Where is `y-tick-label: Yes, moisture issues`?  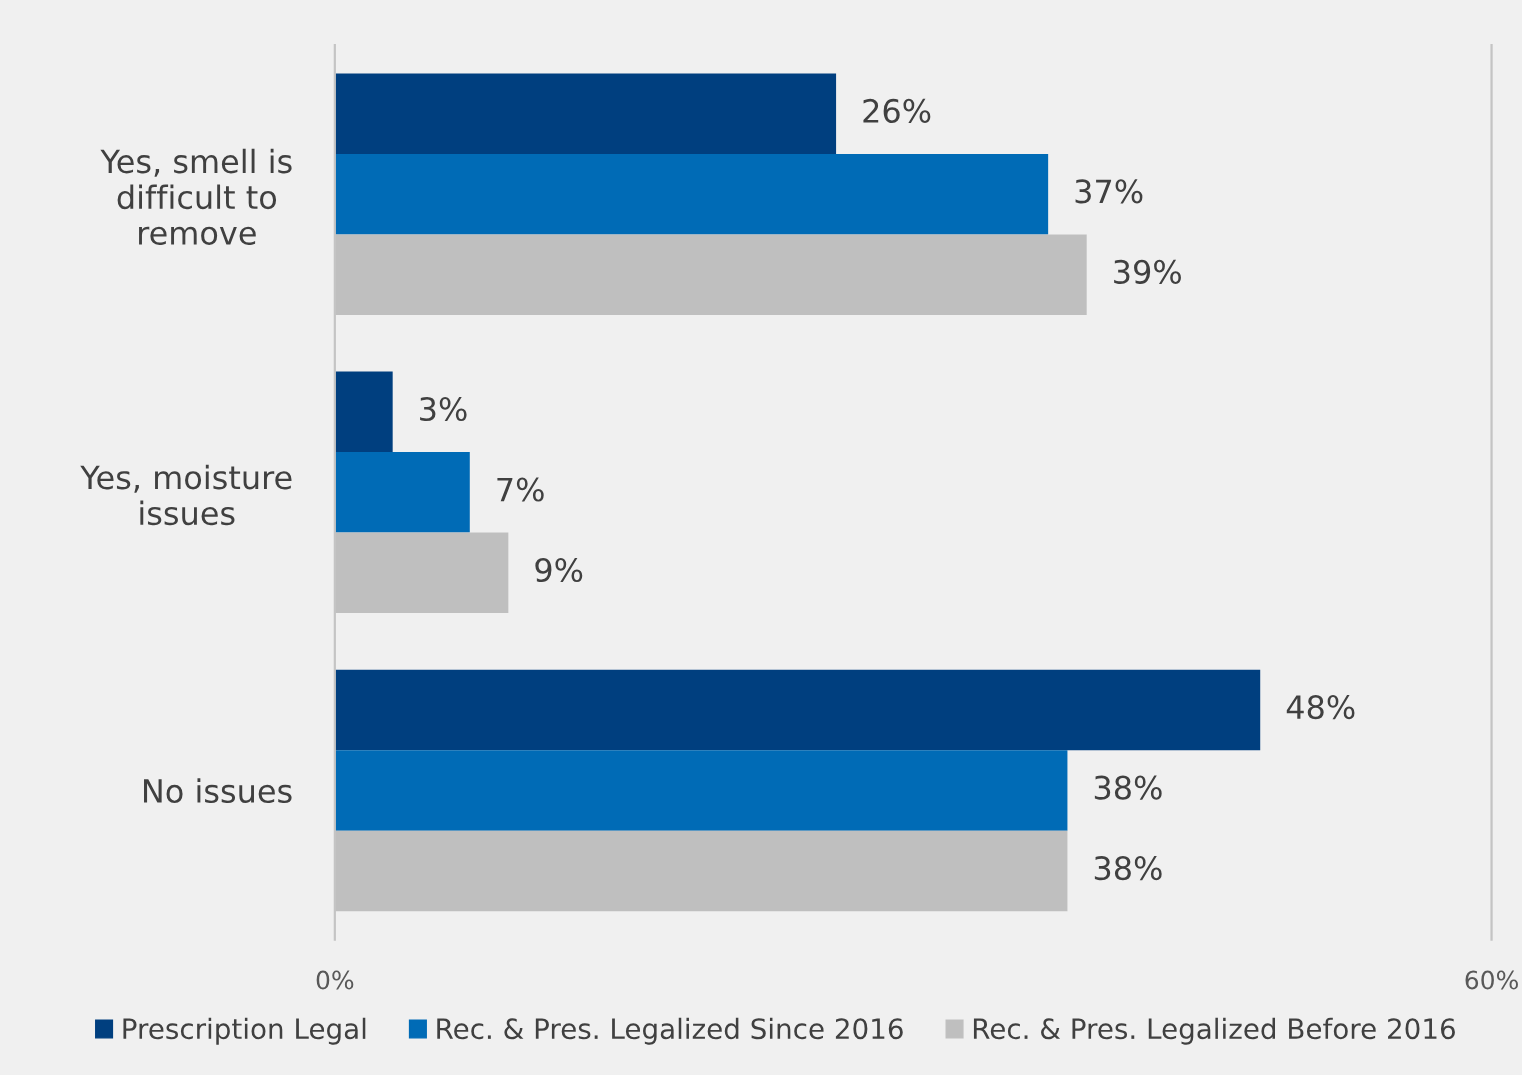 y-tick-label: Yes, moisture issues is located at coordinates (186, 495).